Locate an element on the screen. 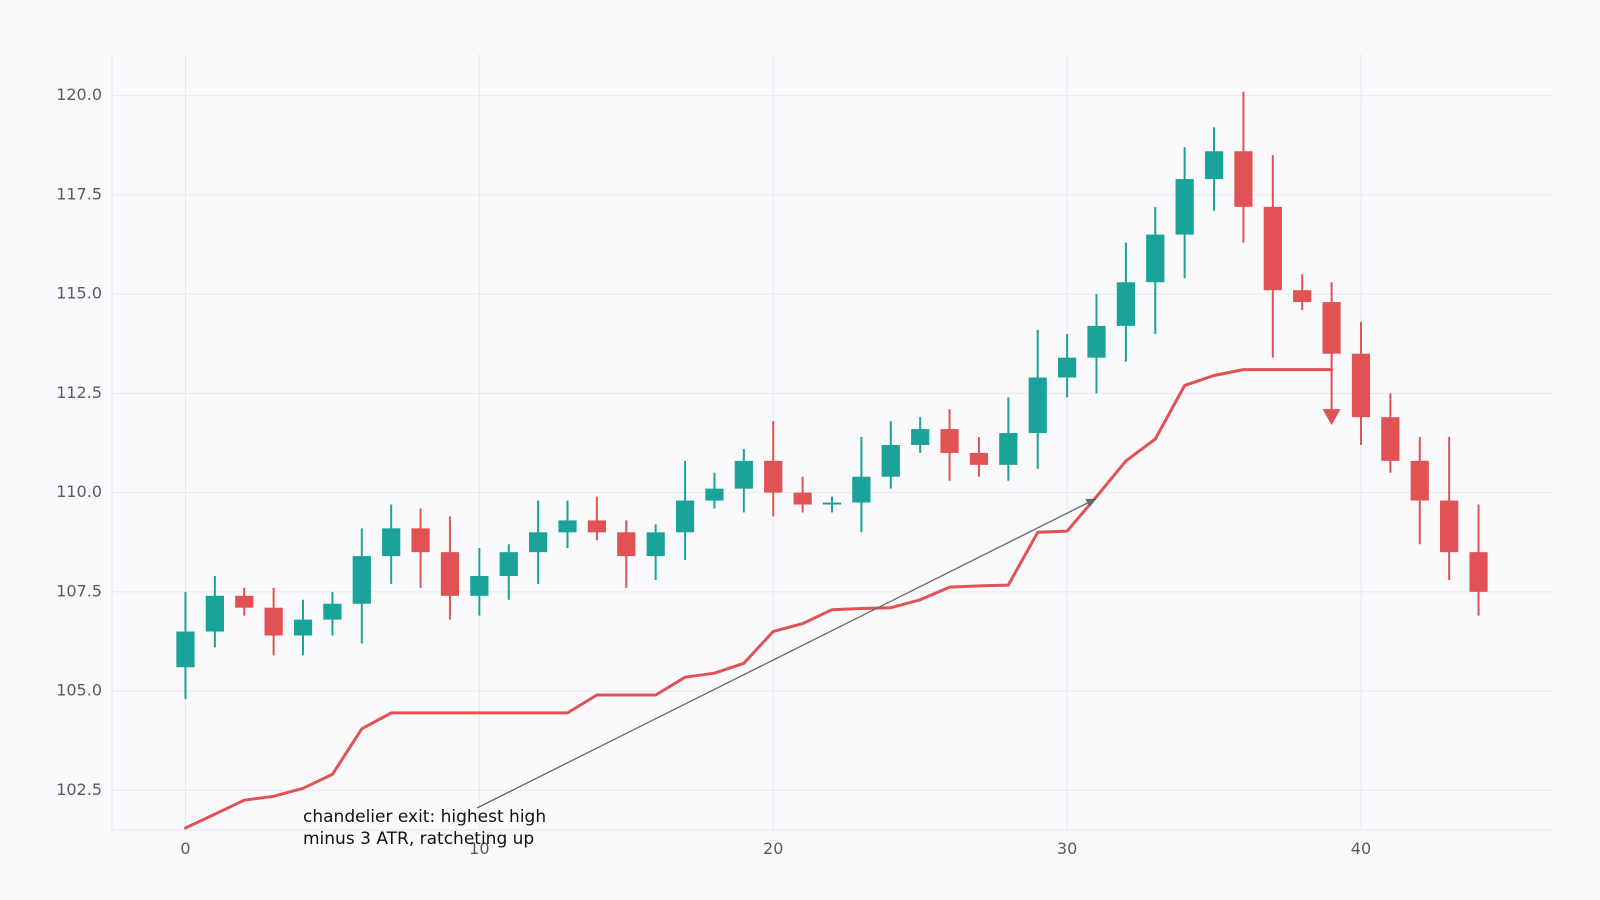  exit-signal-arrow is located at coordinates (1331, 417).